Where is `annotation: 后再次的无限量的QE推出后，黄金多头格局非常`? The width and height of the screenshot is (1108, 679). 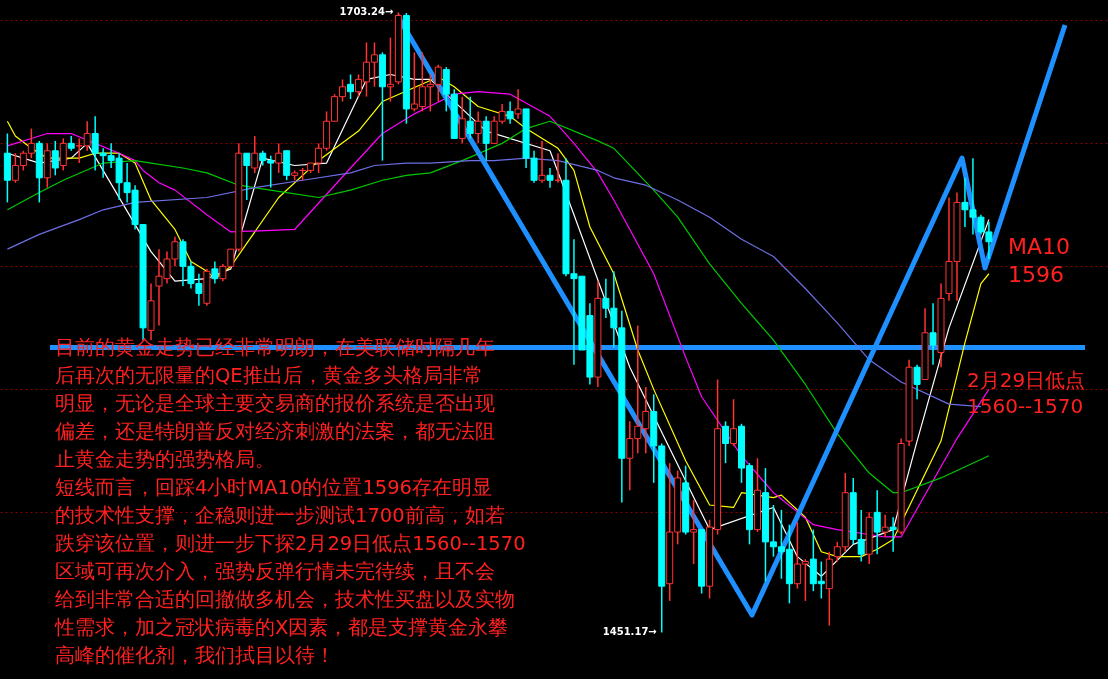 annotation: 后再次的无限量的QE推出后，黄金多头格局非常 is located at coordinates (269, 375).